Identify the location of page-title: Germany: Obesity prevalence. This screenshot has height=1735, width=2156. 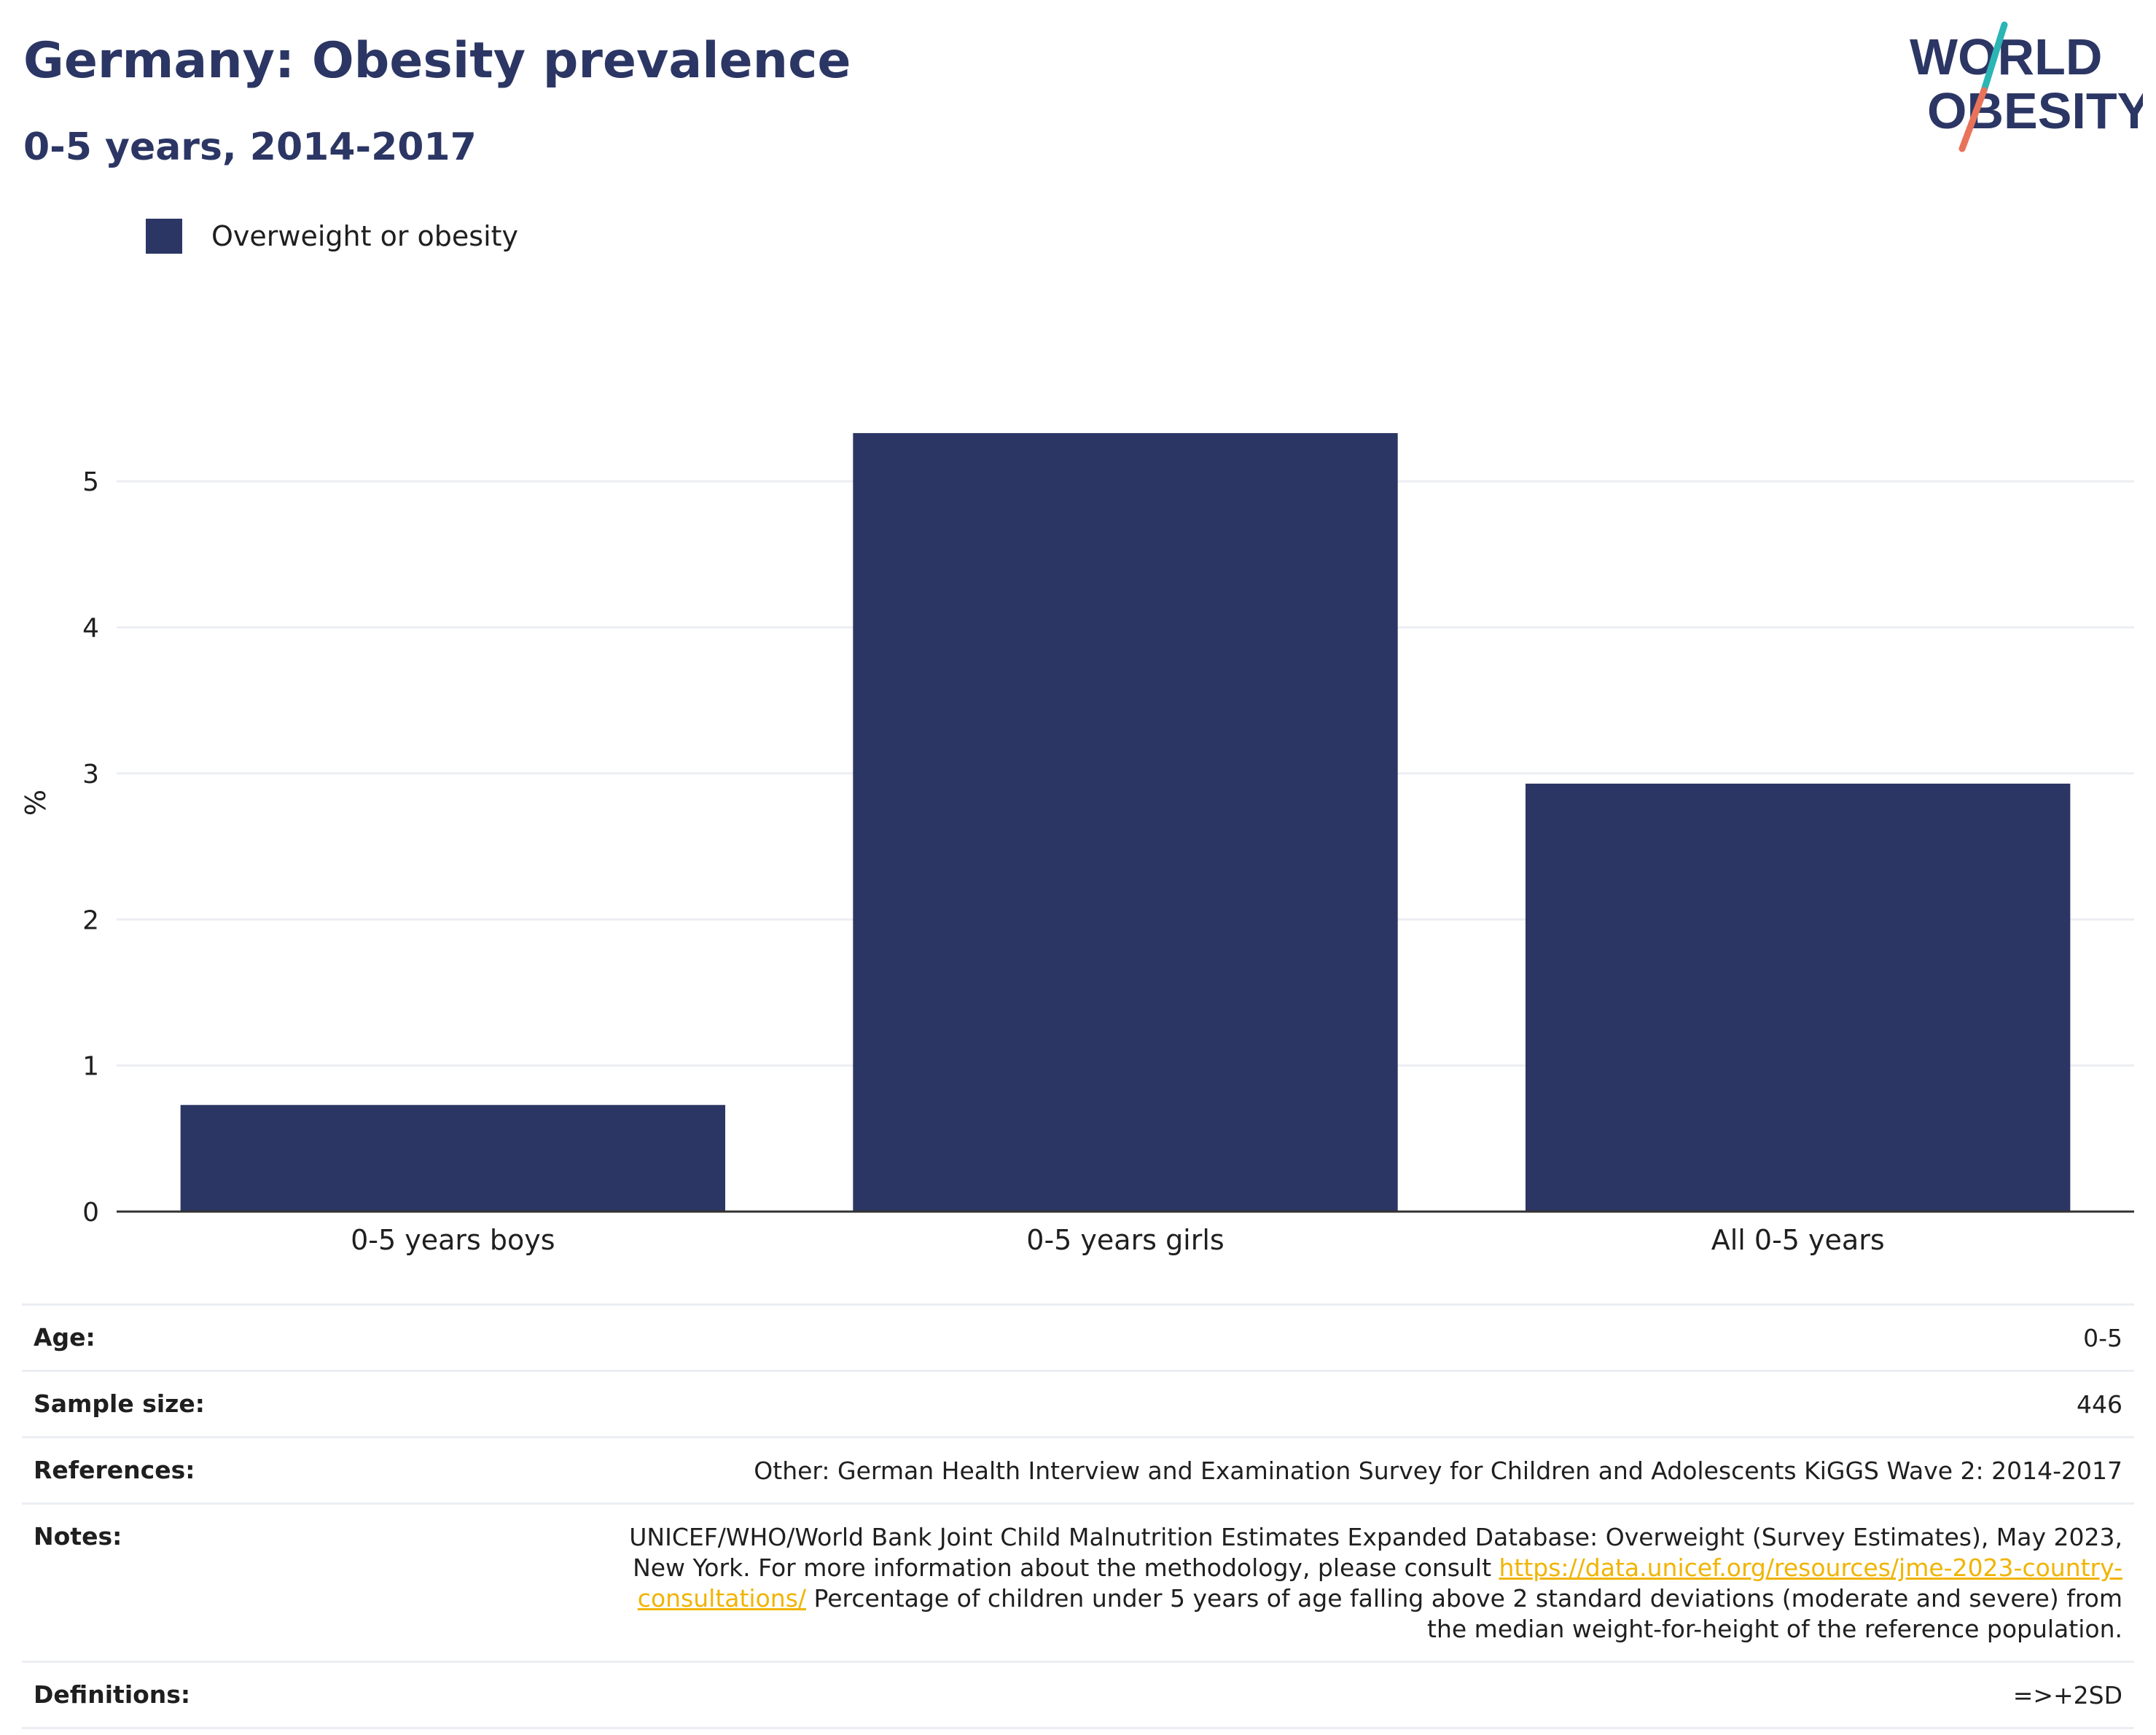
(437, 61).